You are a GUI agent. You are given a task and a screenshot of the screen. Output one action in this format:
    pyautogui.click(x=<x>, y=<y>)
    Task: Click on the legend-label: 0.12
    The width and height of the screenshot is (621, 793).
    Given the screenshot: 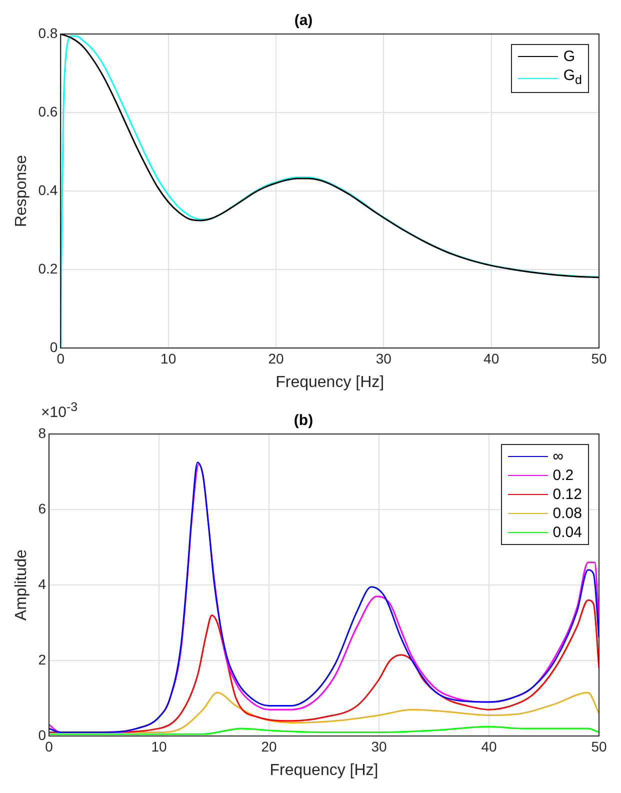 What is the action you would take?
    pyautogui.click(x=567, y=494)
    